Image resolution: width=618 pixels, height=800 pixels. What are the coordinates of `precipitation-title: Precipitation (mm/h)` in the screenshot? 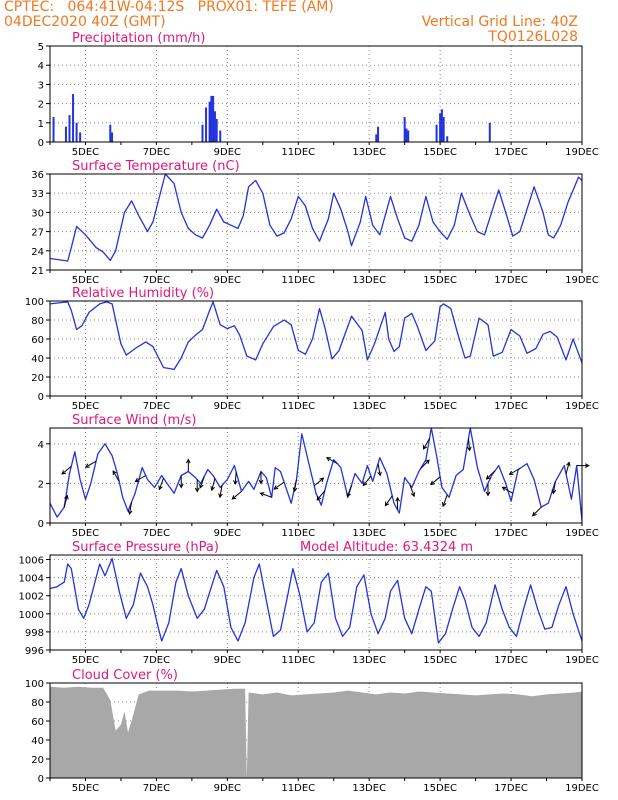 It's located at (138, 38).